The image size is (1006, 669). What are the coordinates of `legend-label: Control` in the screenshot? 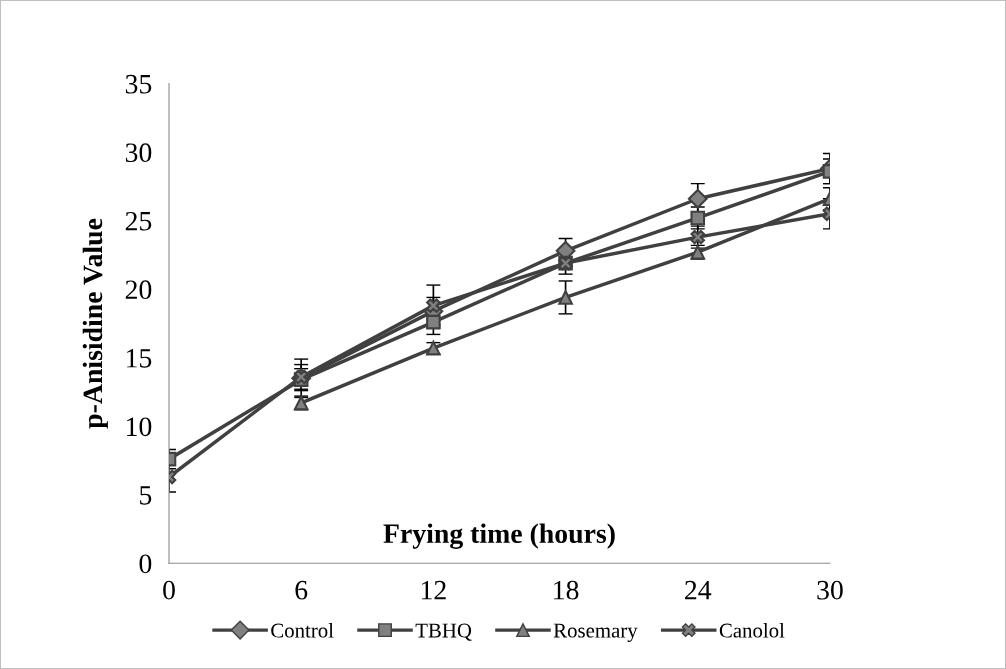 It's located at (302, 630).